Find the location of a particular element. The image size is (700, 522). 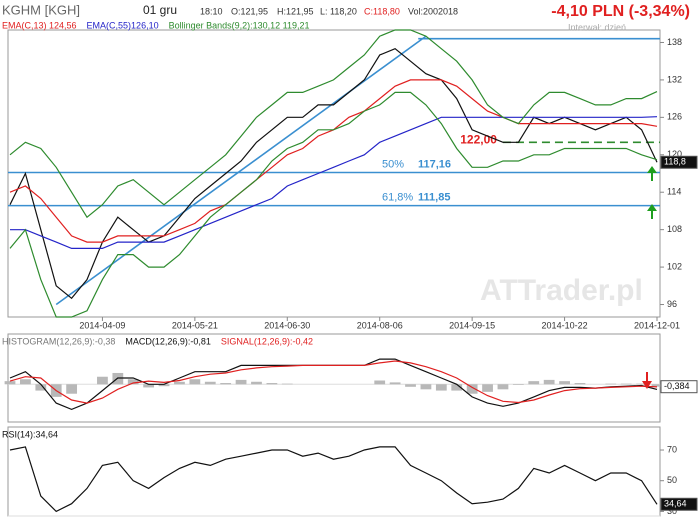

down-arrow is located at coordinates (647, 380).